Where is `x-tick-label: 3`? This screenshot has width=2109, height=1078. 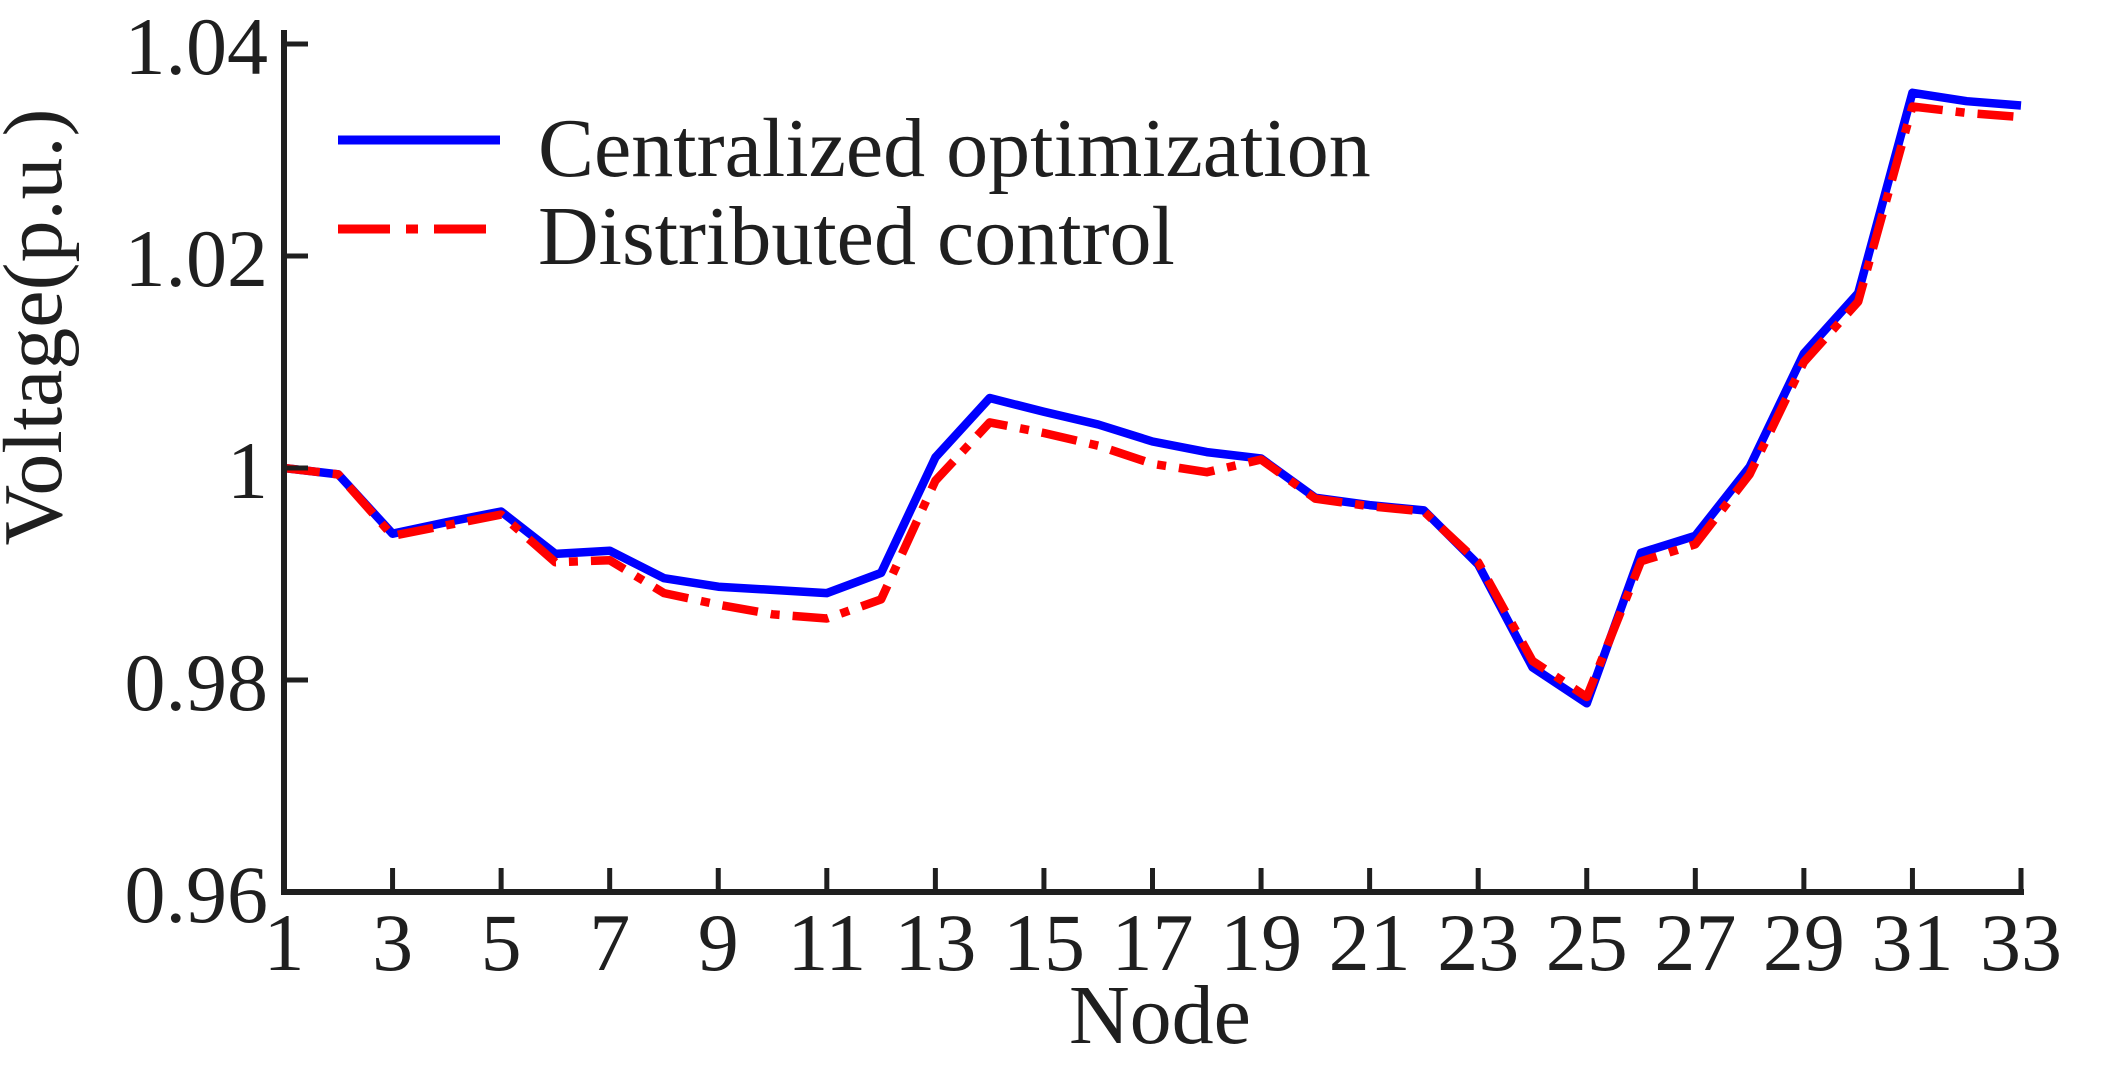 x-tick-label: 3 is located at coordinates (392, 942).